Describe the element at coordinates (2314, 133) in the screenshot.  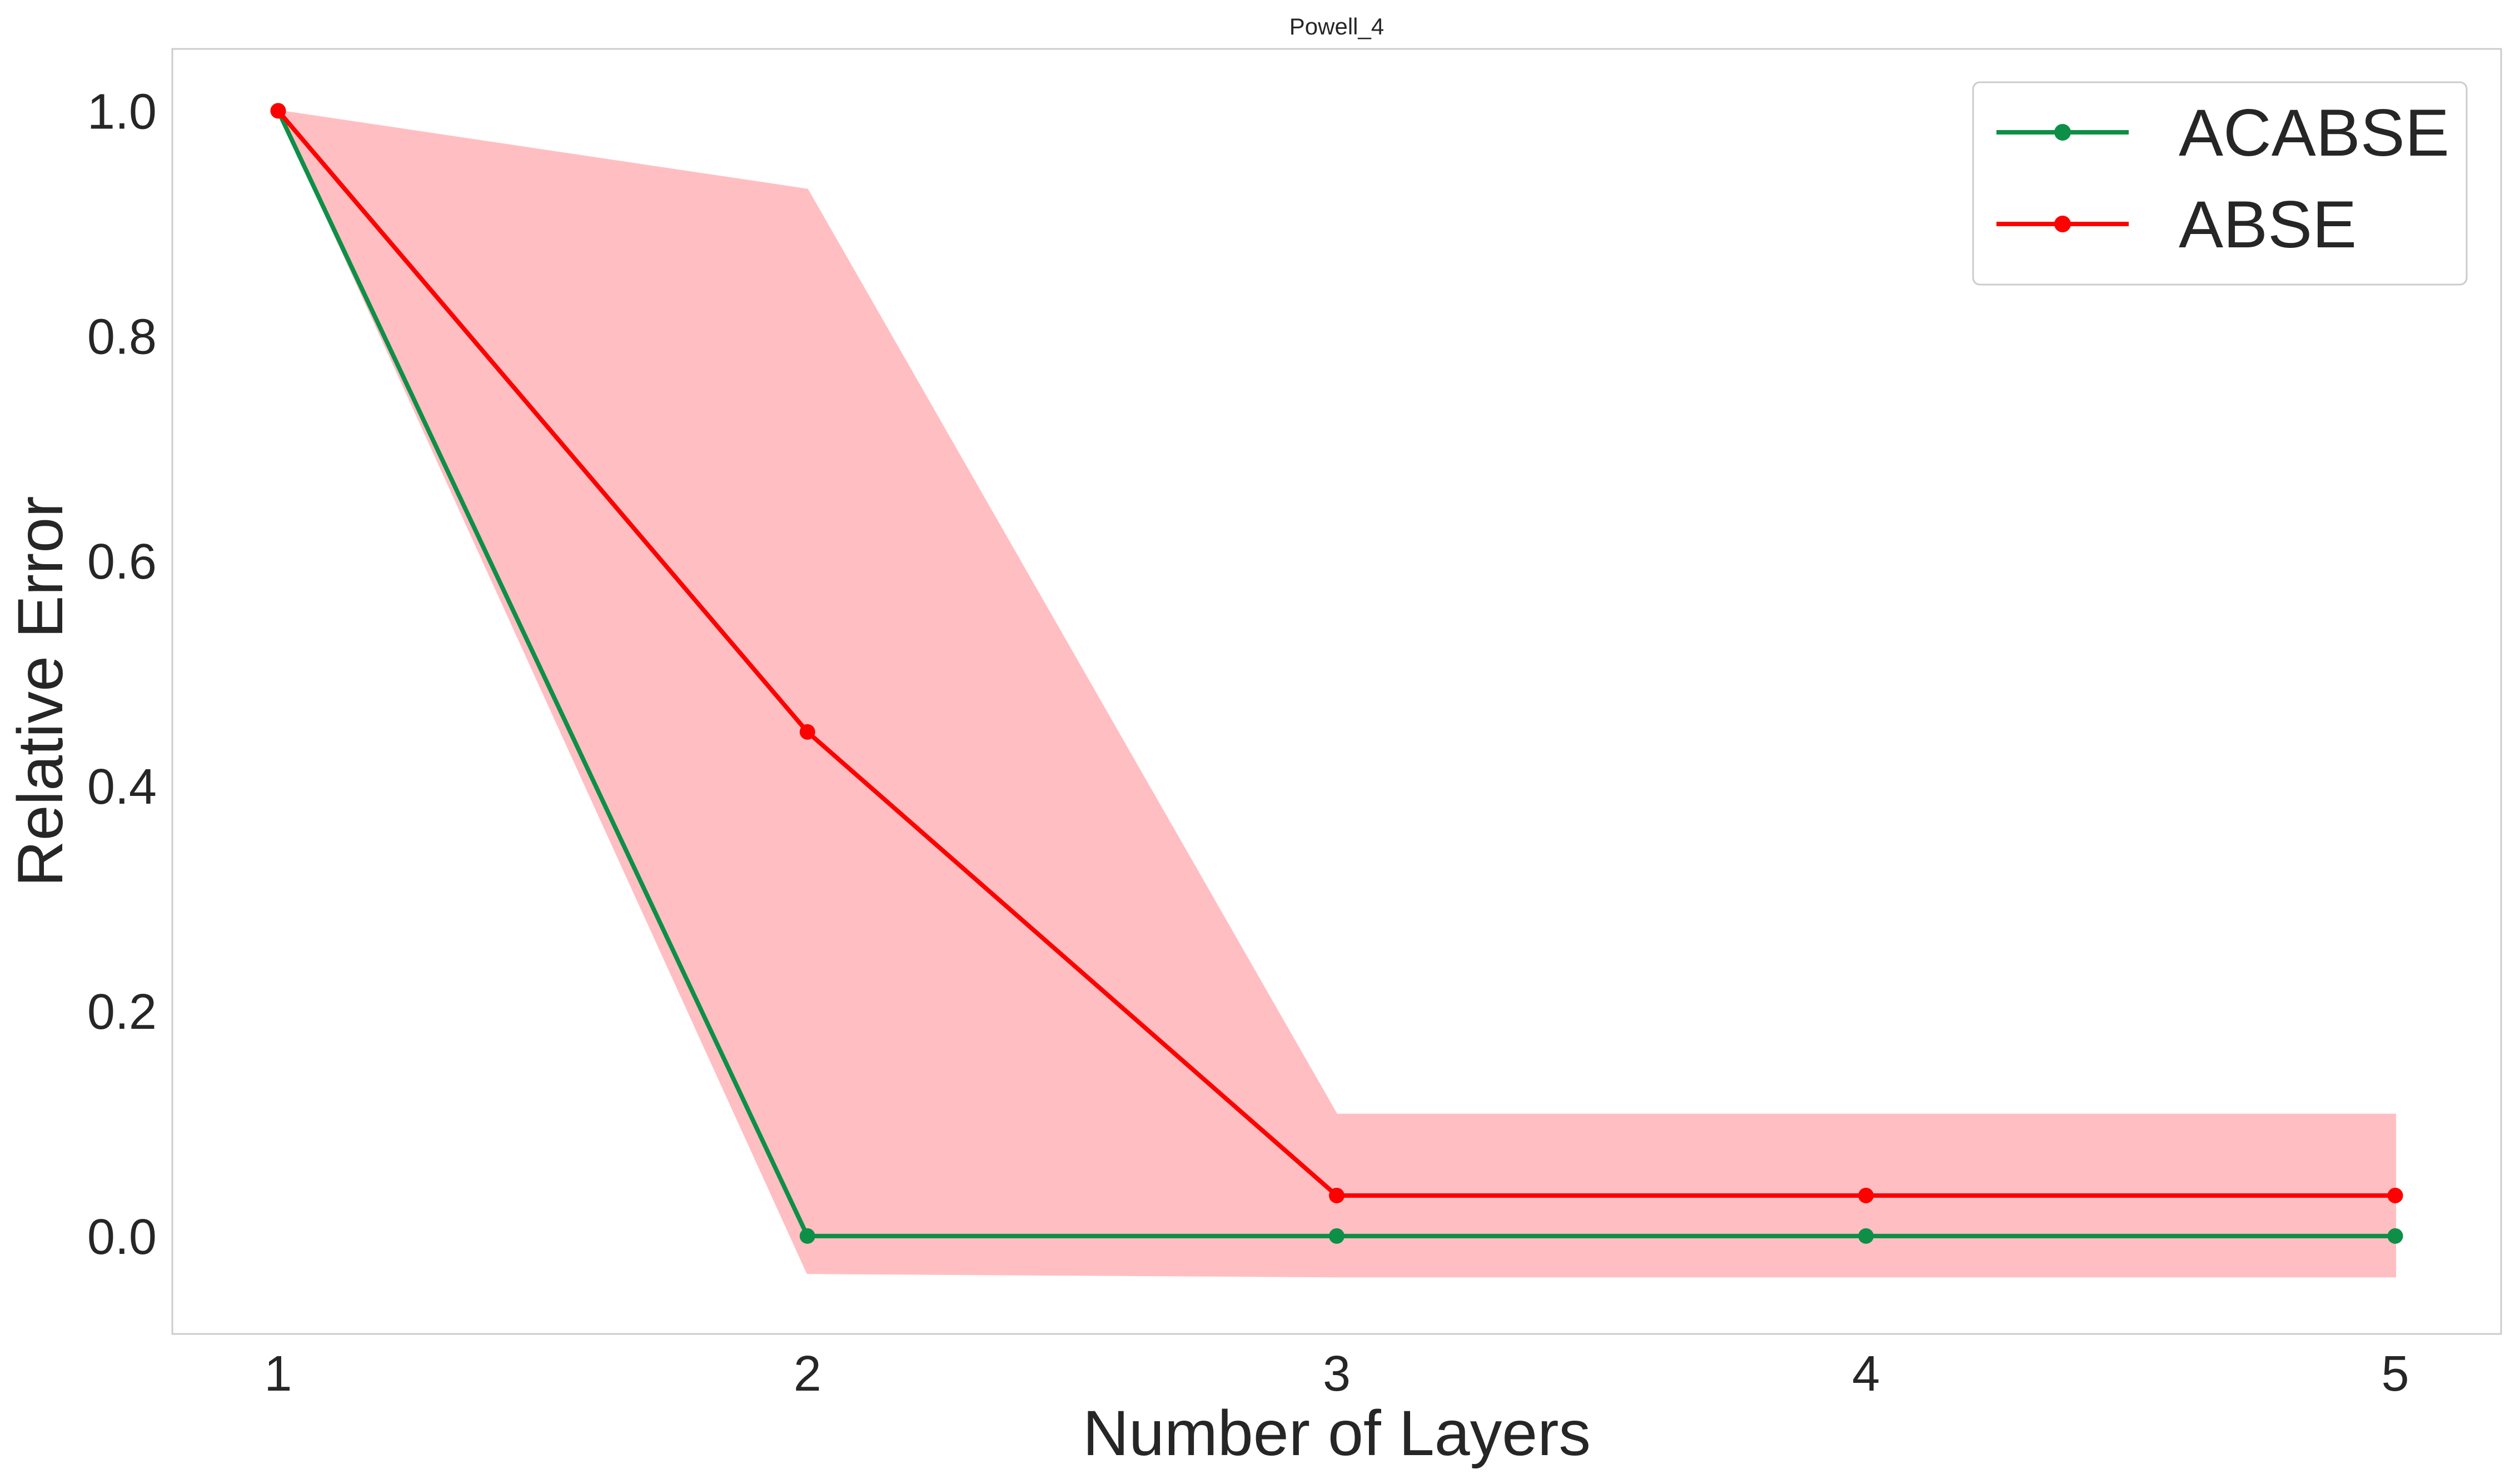
I see `legend-label-acabse: ACABSE` at that location.